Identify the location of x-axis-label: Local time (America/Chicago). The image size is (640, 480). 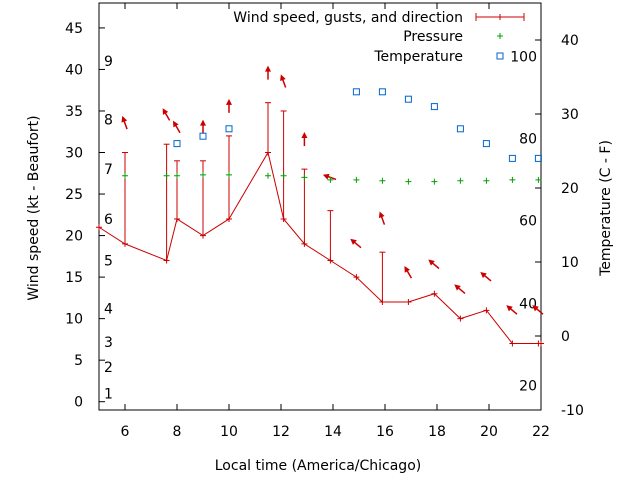
(318, 466).